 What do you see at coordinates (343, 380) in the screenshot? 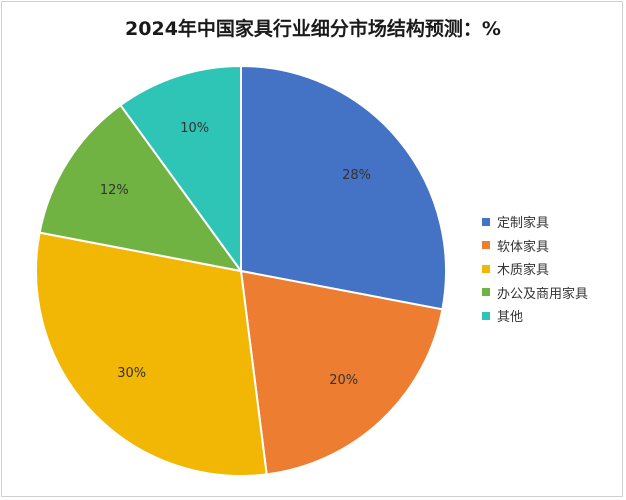
I see `slice-label-2: 20%` at bounding box center [343, 380].